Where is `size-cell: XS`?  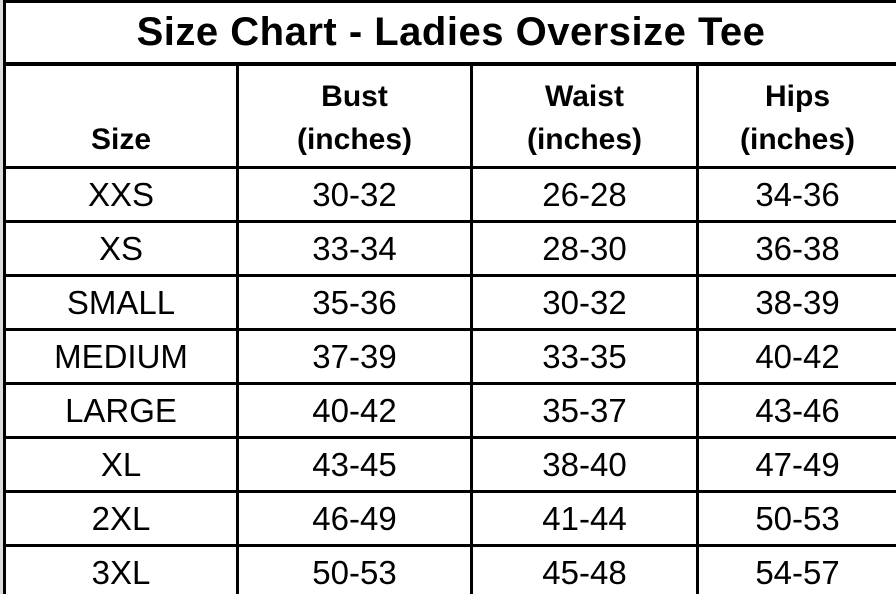 size-cell: XS is located at coordinates (121, 248).